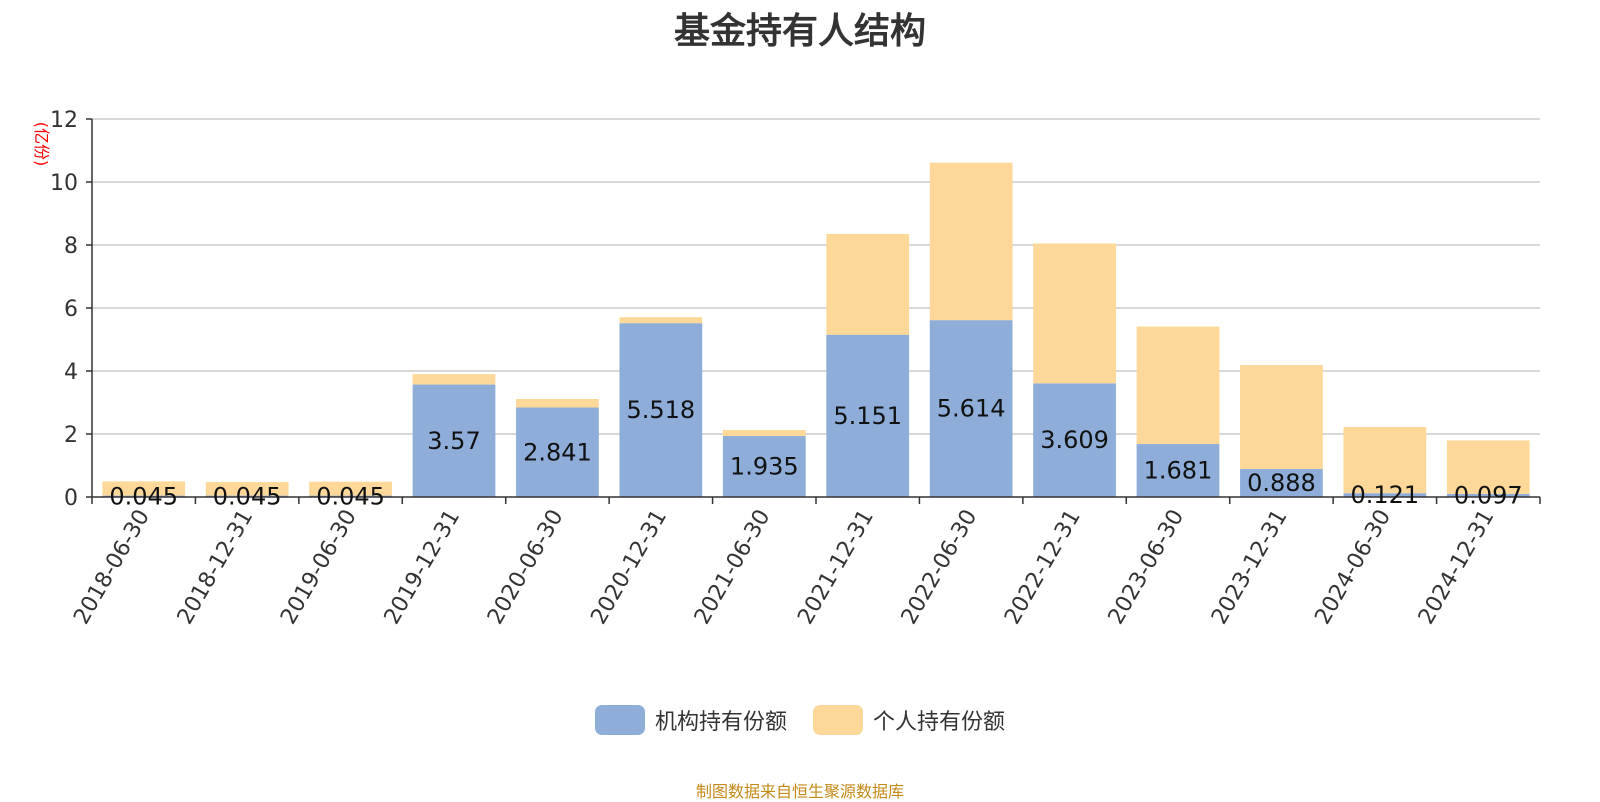 Image resolution: width=1600 pixels, height=802 pixels. I want to click on bar-data-label: 5.518, so click(660, 410).